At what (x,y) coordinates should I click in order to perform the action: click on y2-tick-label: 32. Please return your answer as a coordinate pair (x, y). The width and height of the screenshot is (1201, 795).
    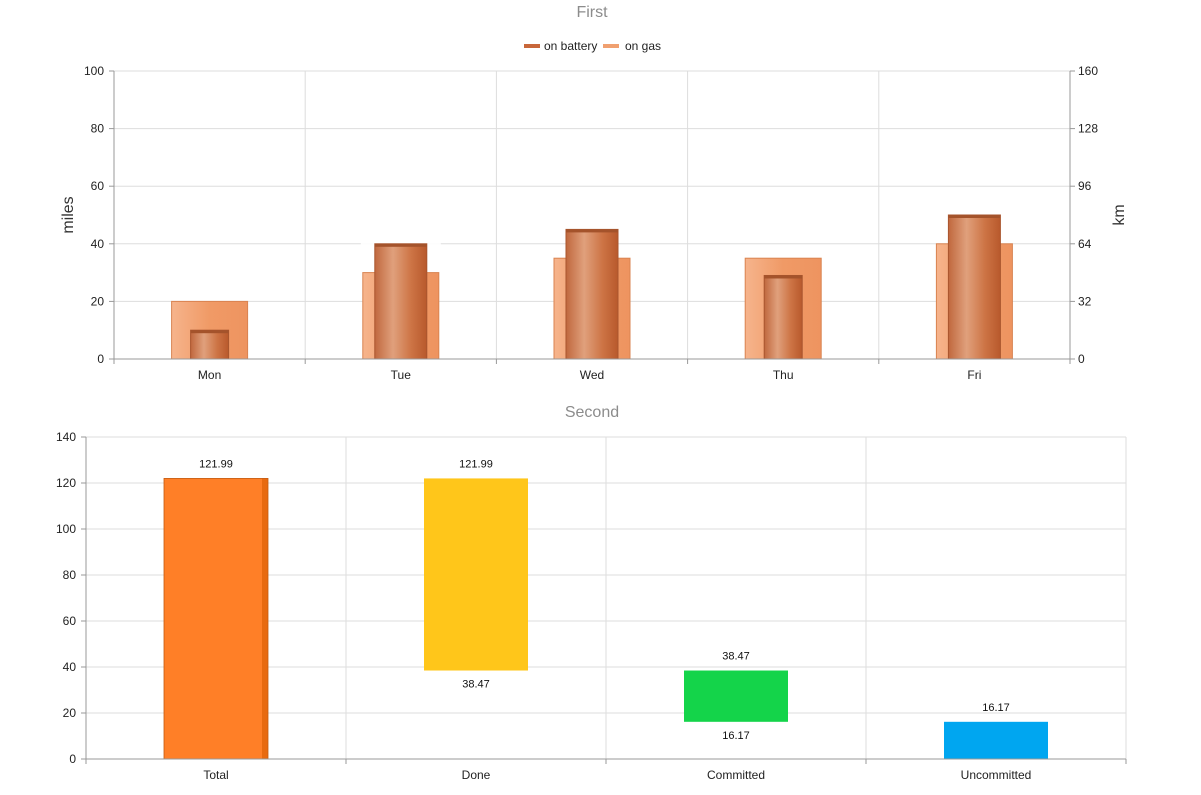
    Looking at the image, I should click on (1085, 301).